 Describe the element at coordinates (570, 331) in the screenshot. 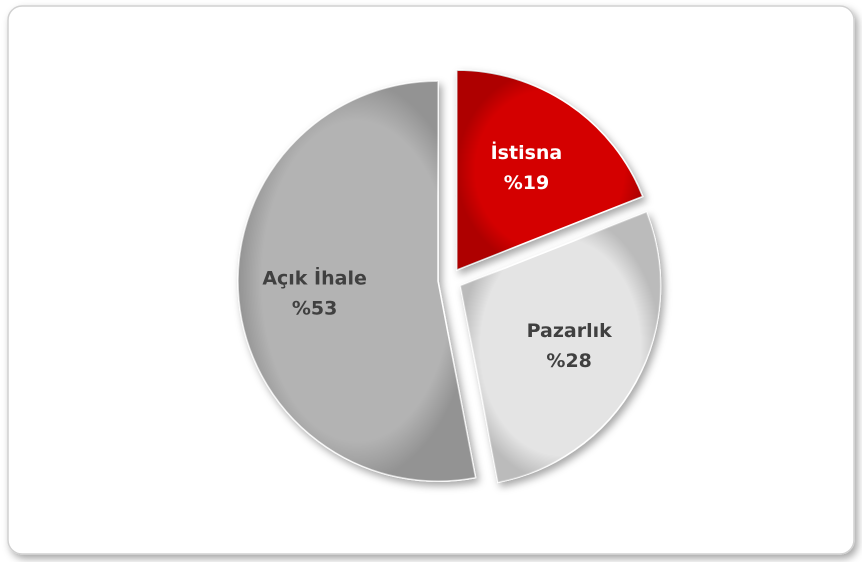

I see `slice-category-label: Pazarlık` at that location.